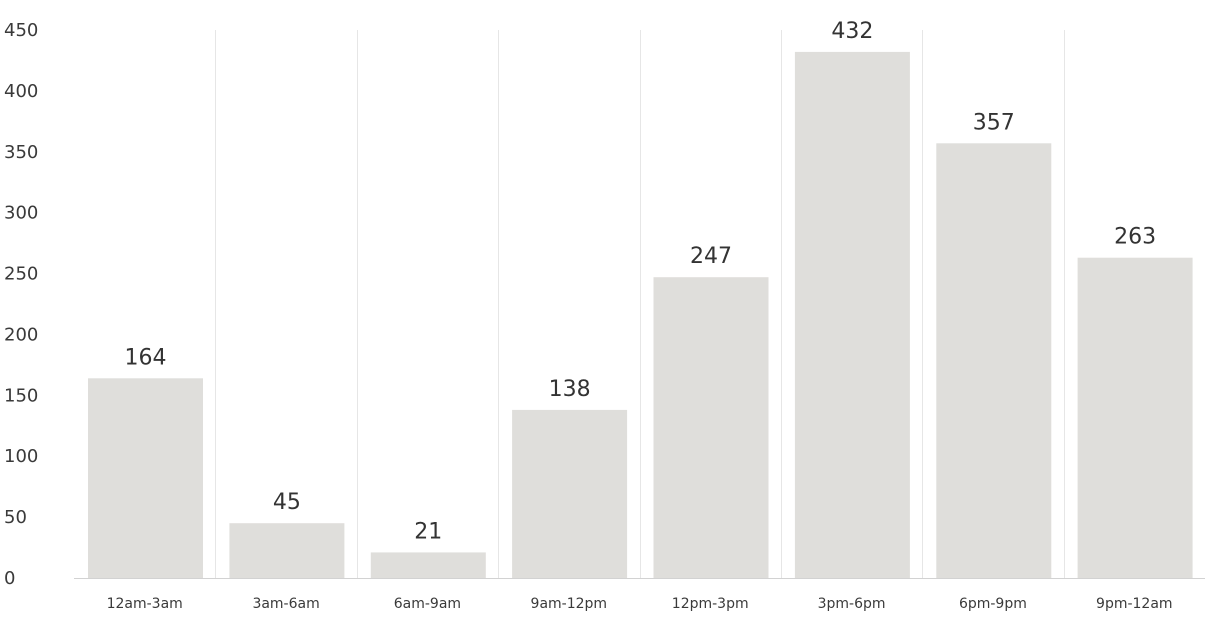  Describe the element at coordinates (994, 122) in the screenshot. I see `data-label: 357` at that location.